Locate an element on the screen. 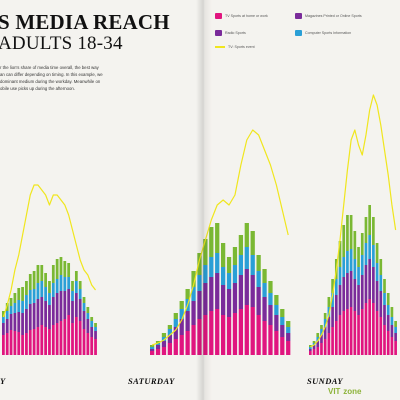  day-label-saturday: SATURDAY is located at coordinates (151, 381).